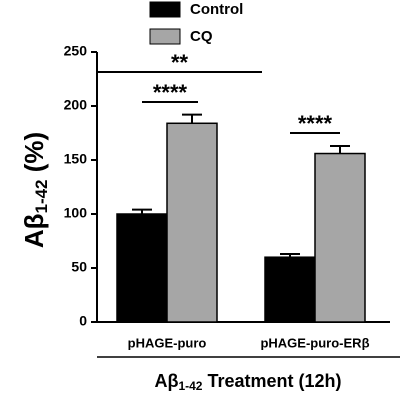 This screenshot has width=414, height=409. What do you see at coordinates (76, 159) in the screenshot?
I see `y-tick-label: 150` at bounding box center [76, 159].